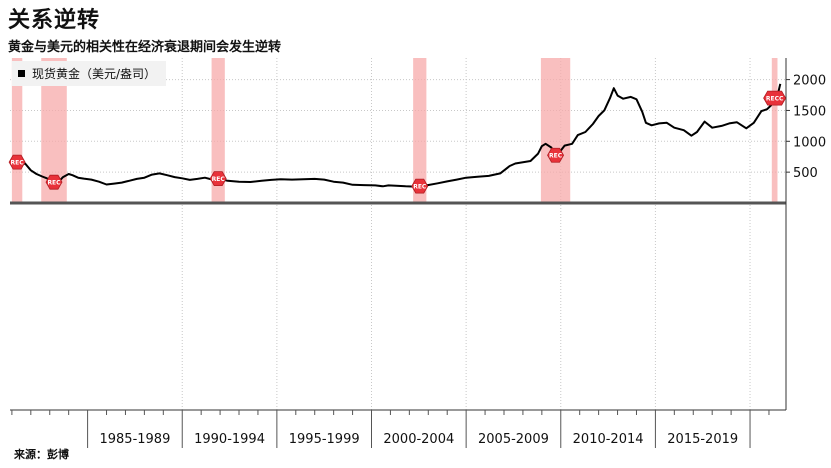 Image resolution: width=831 pixels, height=468 pixels. What do you see at coordinates (145, 47) in the screenshot?
I see `chart-subtitle: 黄金与美元的相关性在经济衰退期间会发生逆转` at bounding box center [145, 47].